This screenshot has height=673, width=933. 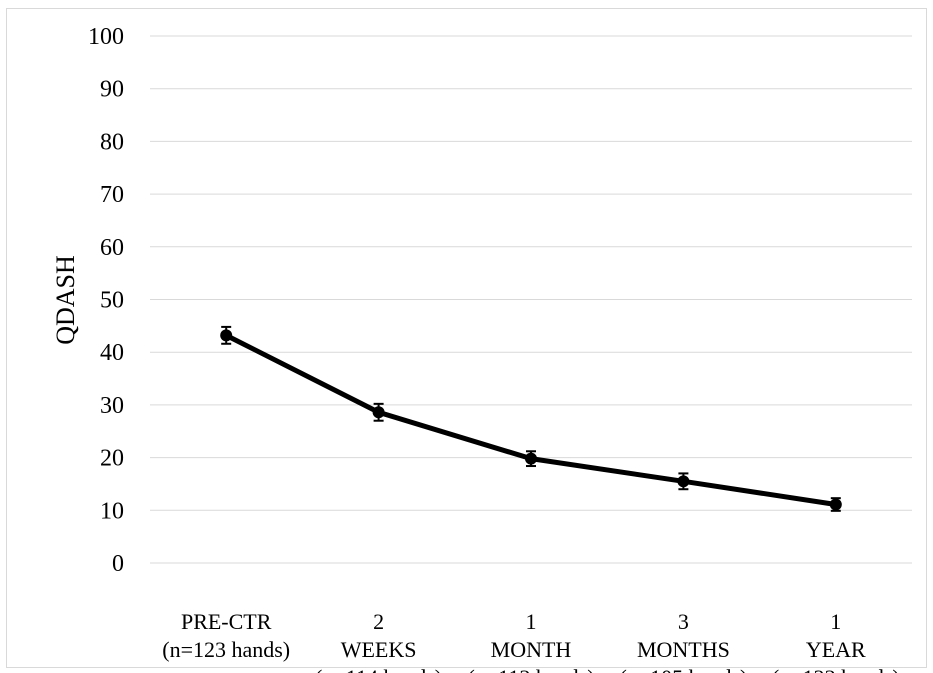 What do you see at coordinates (378, 621) in the screenshot?
I see `x-category-label-line: 2` at bounding box center [378, 621].